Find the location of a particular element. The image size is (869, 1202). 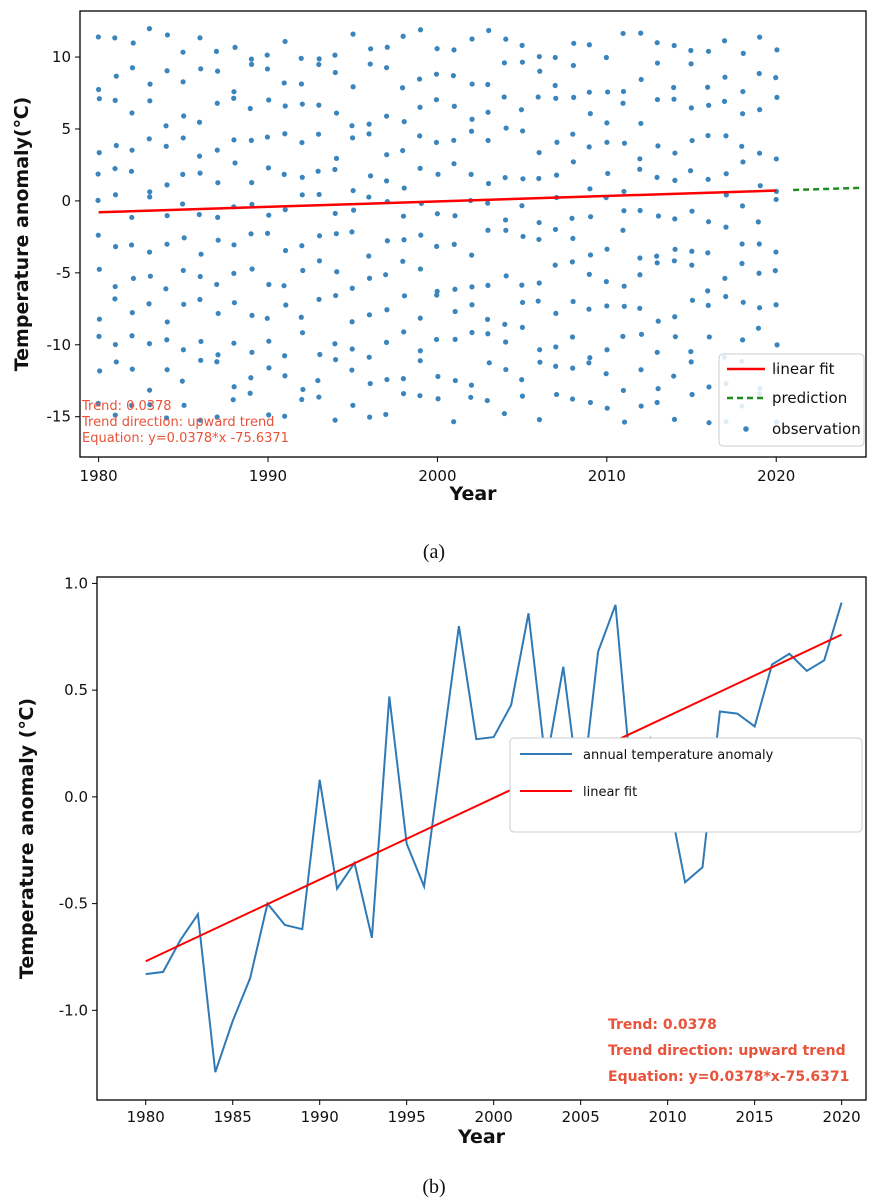

y-tick-label: 1.0 is located at coordinates (76, 583).